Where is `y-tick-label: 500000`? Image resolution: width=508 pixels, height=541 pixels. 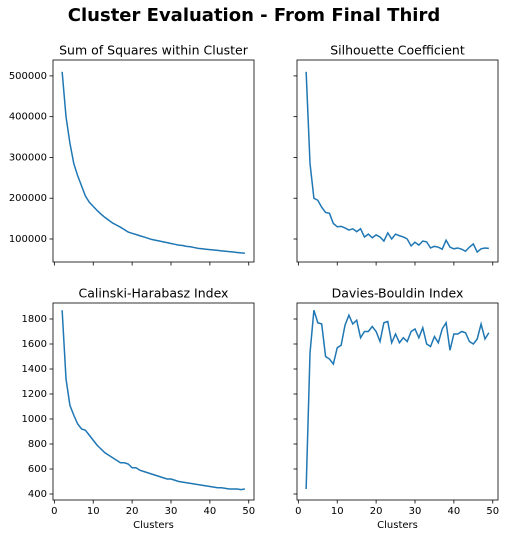 y-tick-label: 500000 is located at coordinates (28, 76).